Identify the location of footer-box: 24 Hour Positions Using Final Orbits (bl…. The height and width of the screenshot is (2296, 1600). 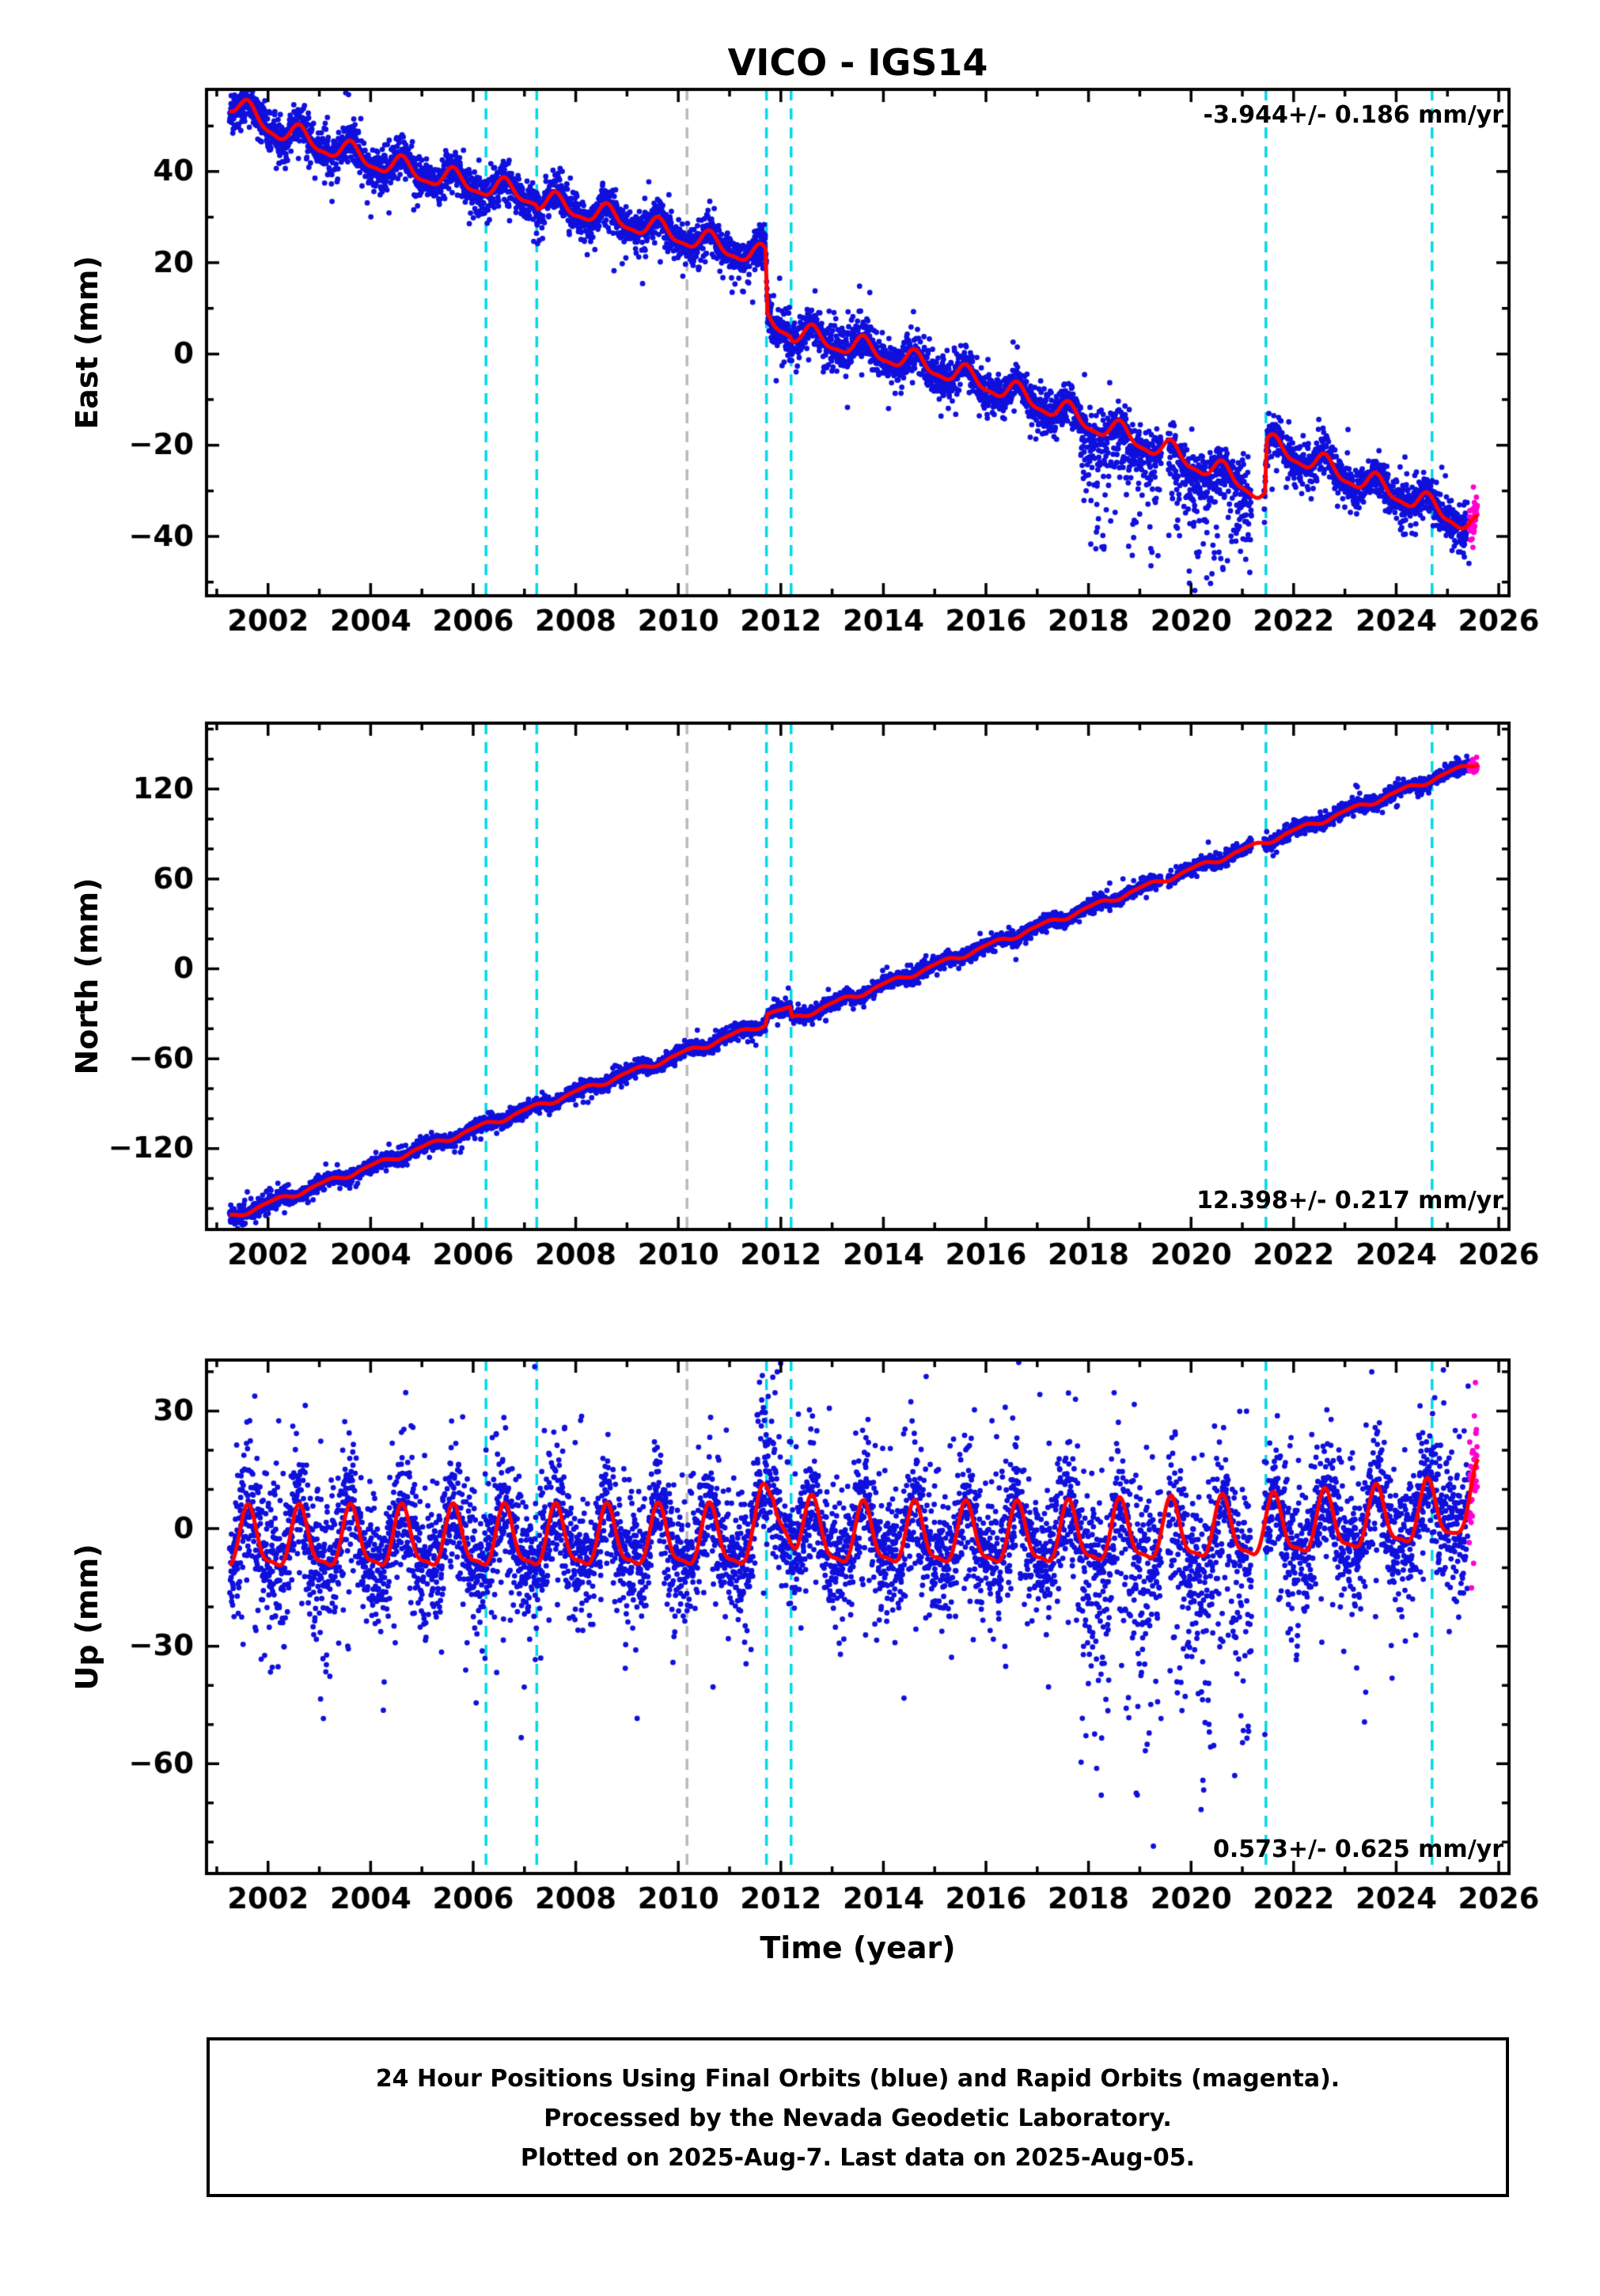
(858, 2117).